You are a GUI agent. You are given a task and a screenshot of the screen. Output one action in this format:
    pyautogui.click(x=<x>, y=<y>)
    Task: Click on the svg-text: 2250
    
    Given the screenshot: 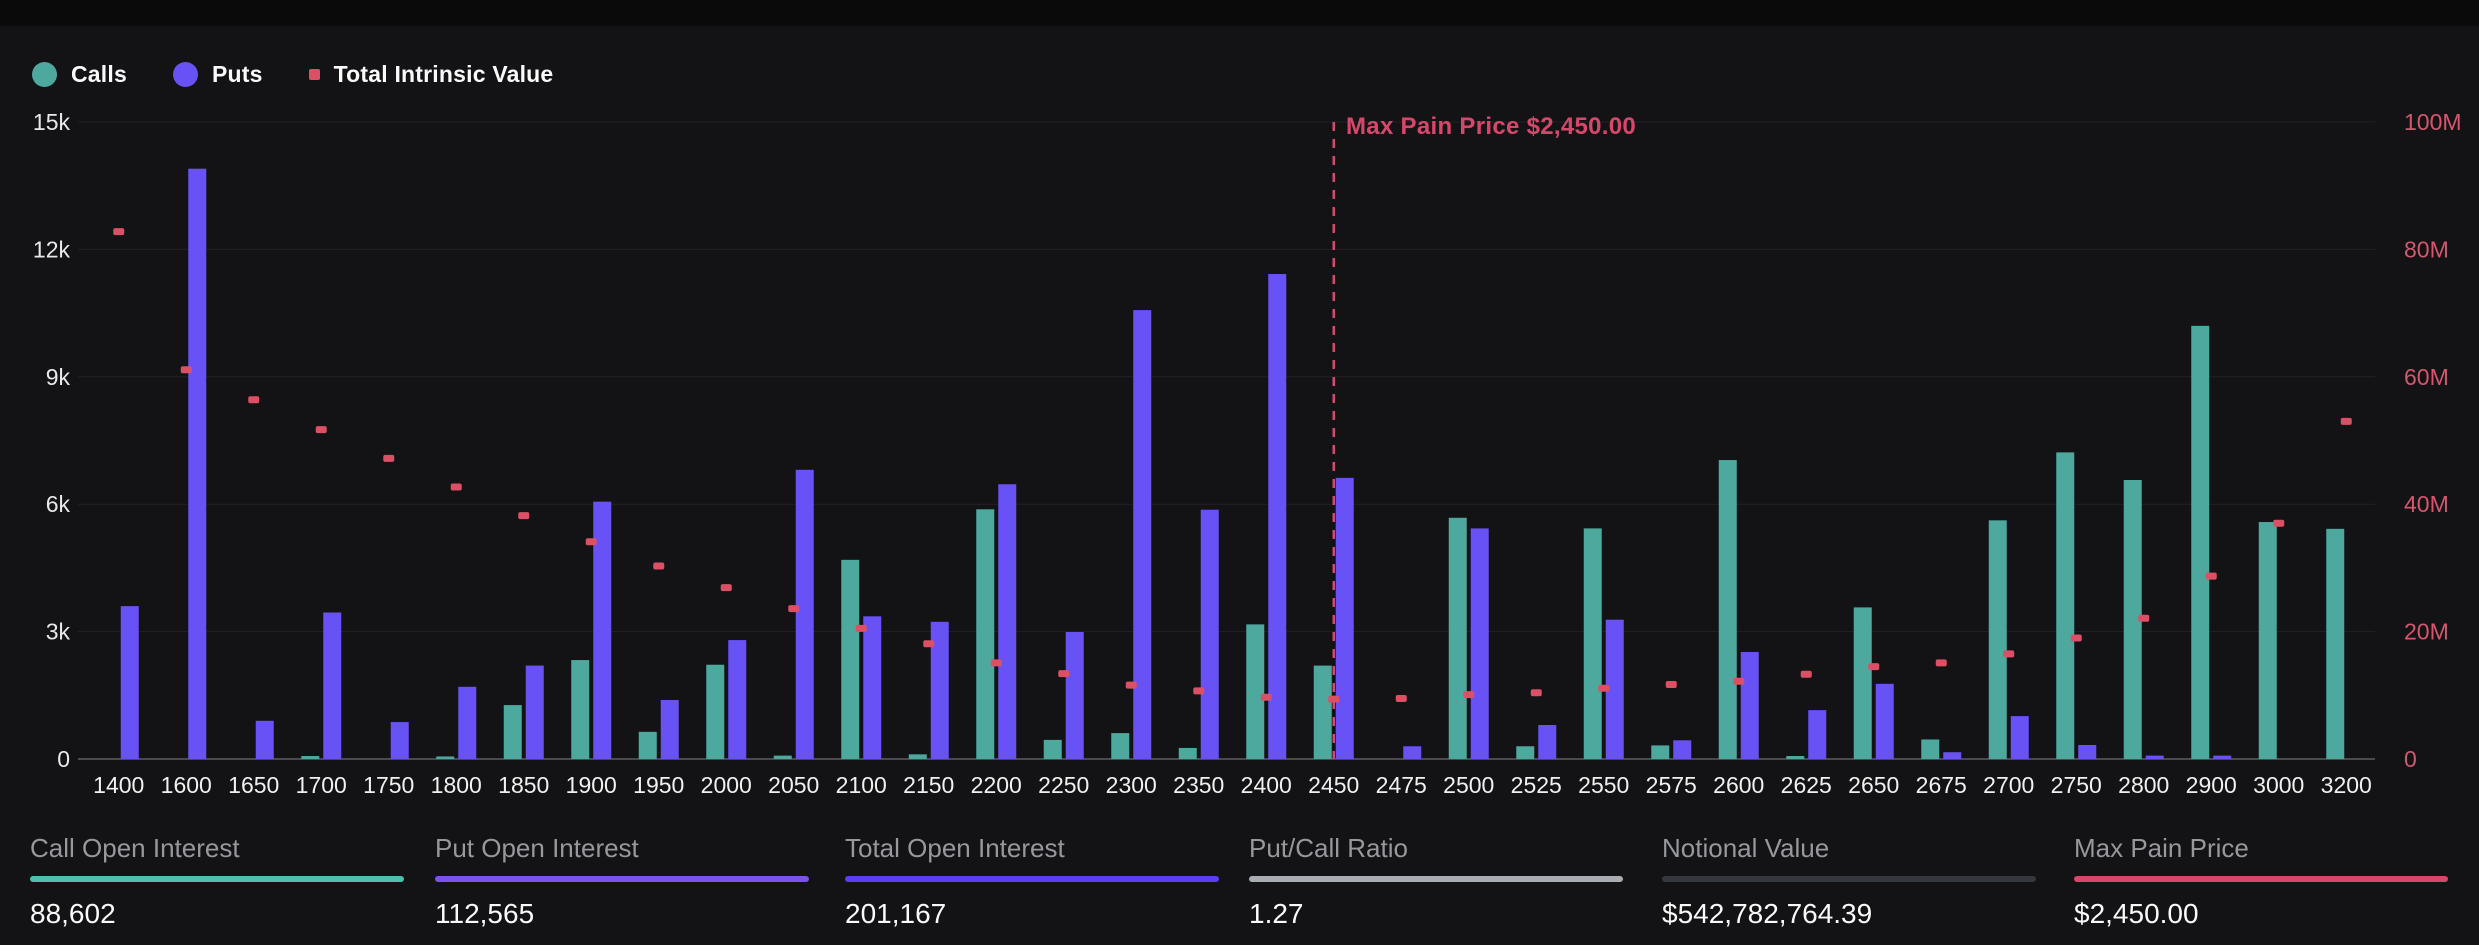 What is the action you would take?
    pyautogui.click(x=1063, y=785)
    